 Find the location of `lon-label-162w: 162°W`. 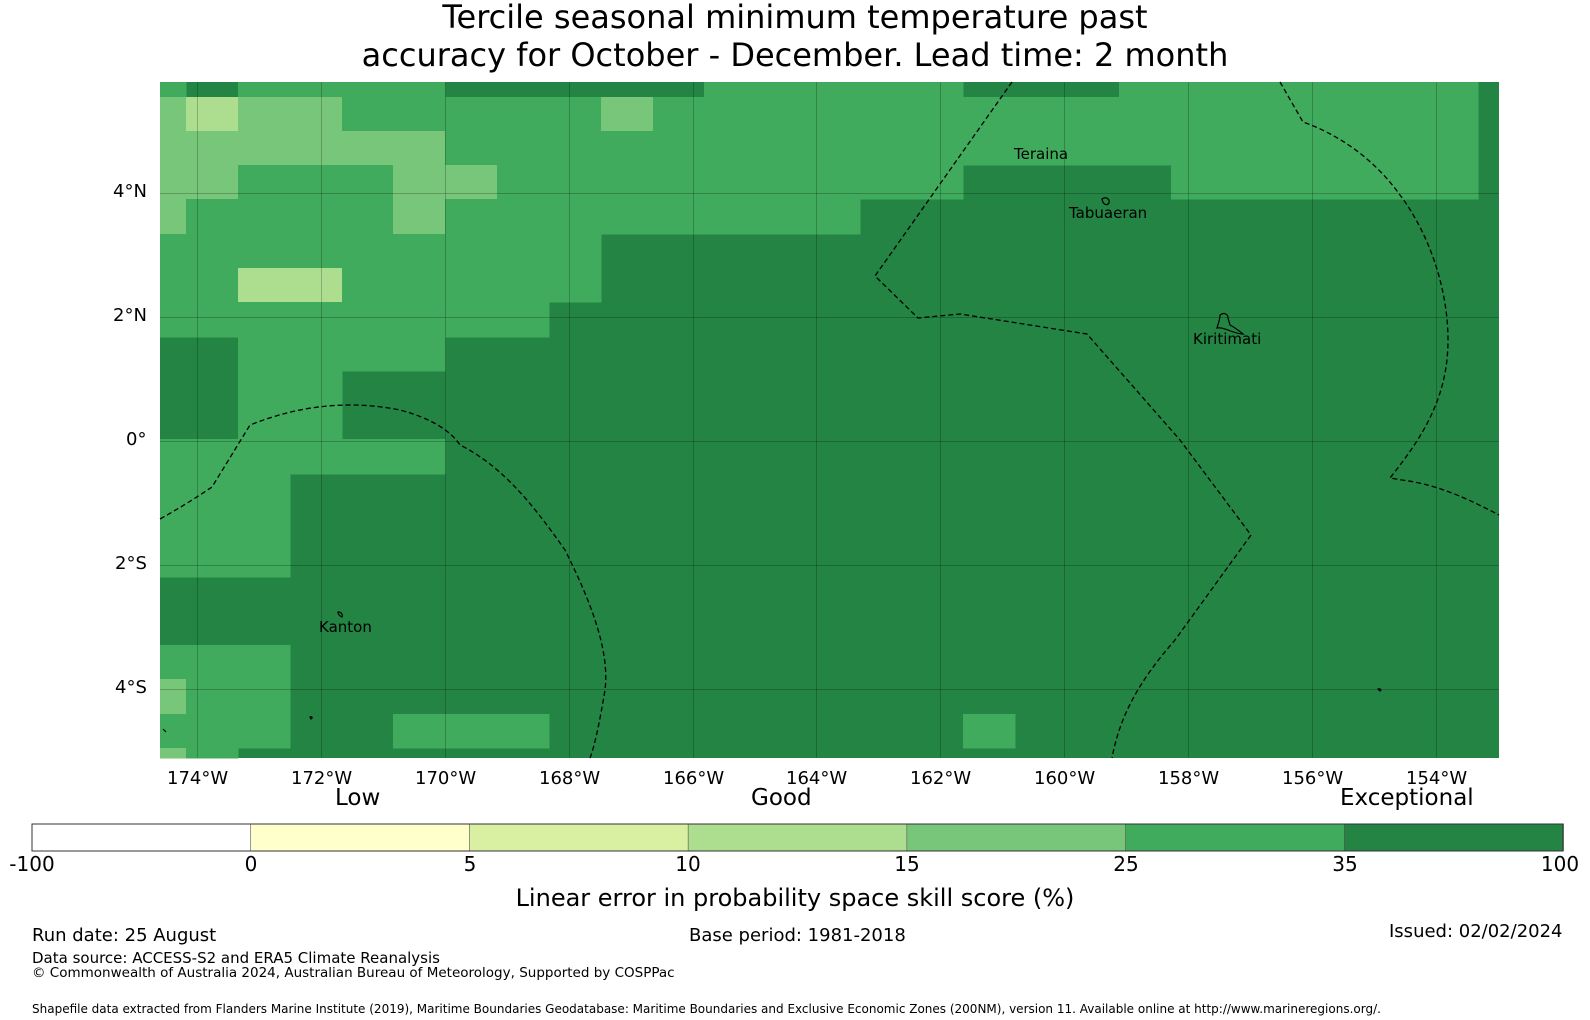

lon-label-162w: 162°W is located at coordinates (941, 778).